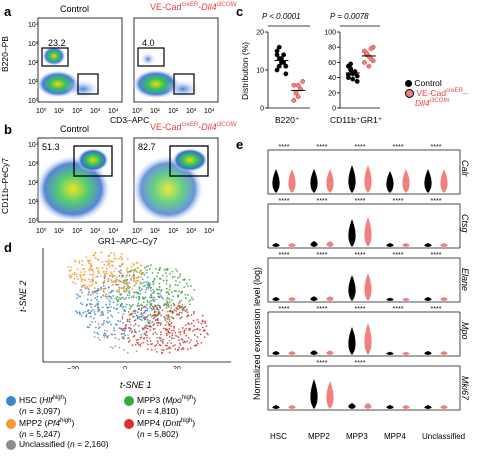 The width and height of the screenshot is (477, 463). I want to click on significance-stars: ****, so click(360, 147).